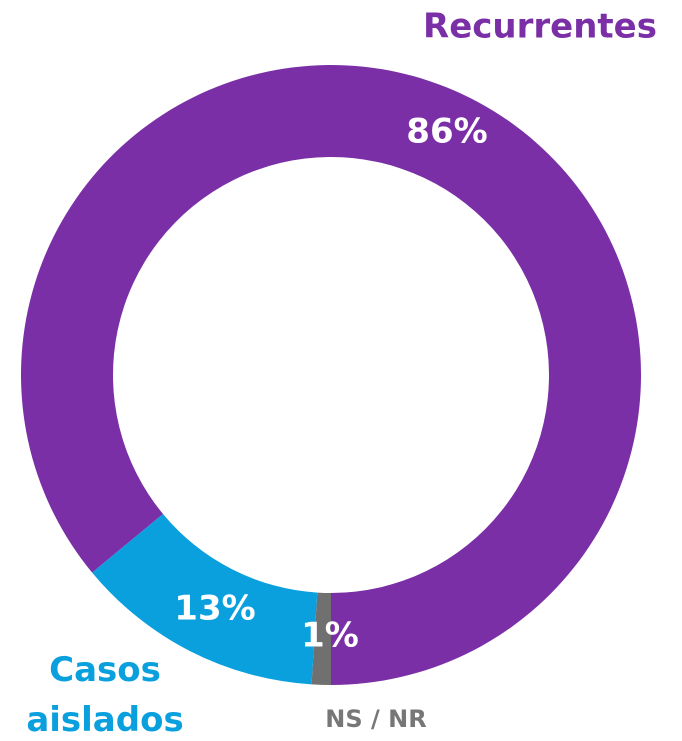 The height and width of the screenshot is (741, 682). I want to click on data-label: 86%, so click(446, 132).